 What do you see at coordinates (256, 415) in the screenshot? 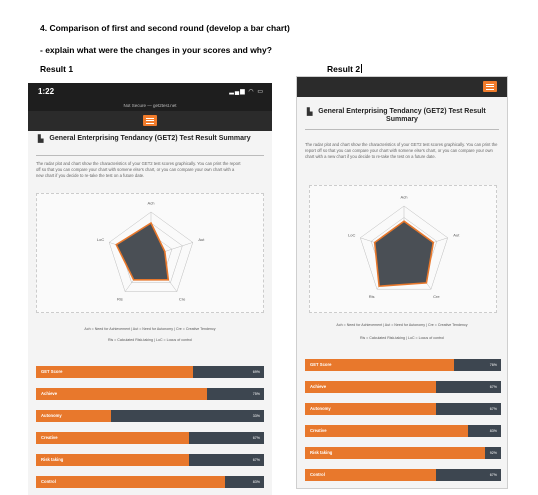
I see `score-bar-percent: 33%` at bounding box center [256, 415].